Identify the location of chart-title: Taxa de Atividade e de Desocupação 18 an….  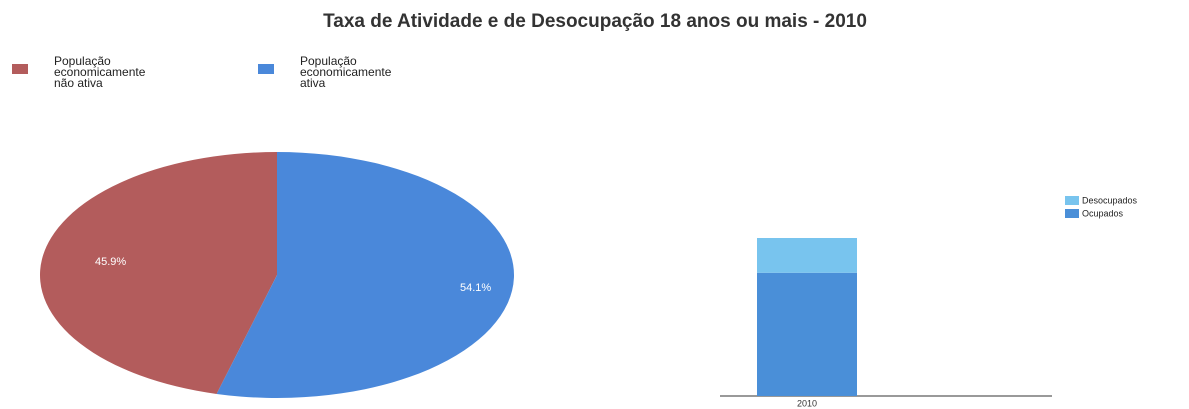
(595, 21).